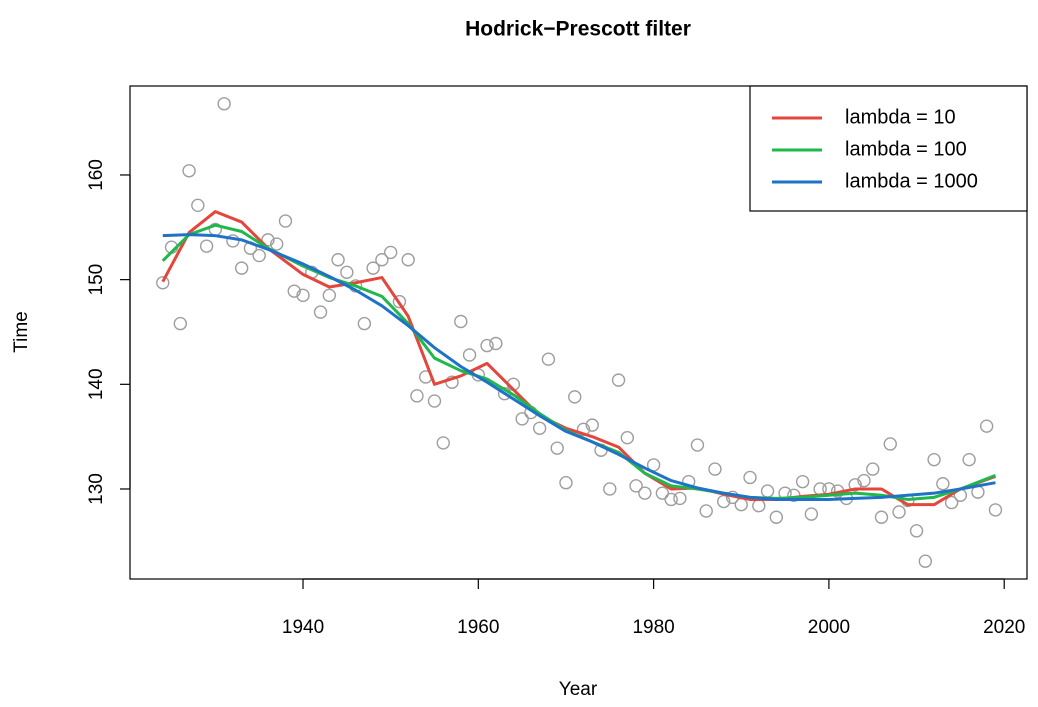 The width and height of the screenshot is (1038, 707). I want to click on chart-title: Hodrick−Prescott filter, so click(578, 29).